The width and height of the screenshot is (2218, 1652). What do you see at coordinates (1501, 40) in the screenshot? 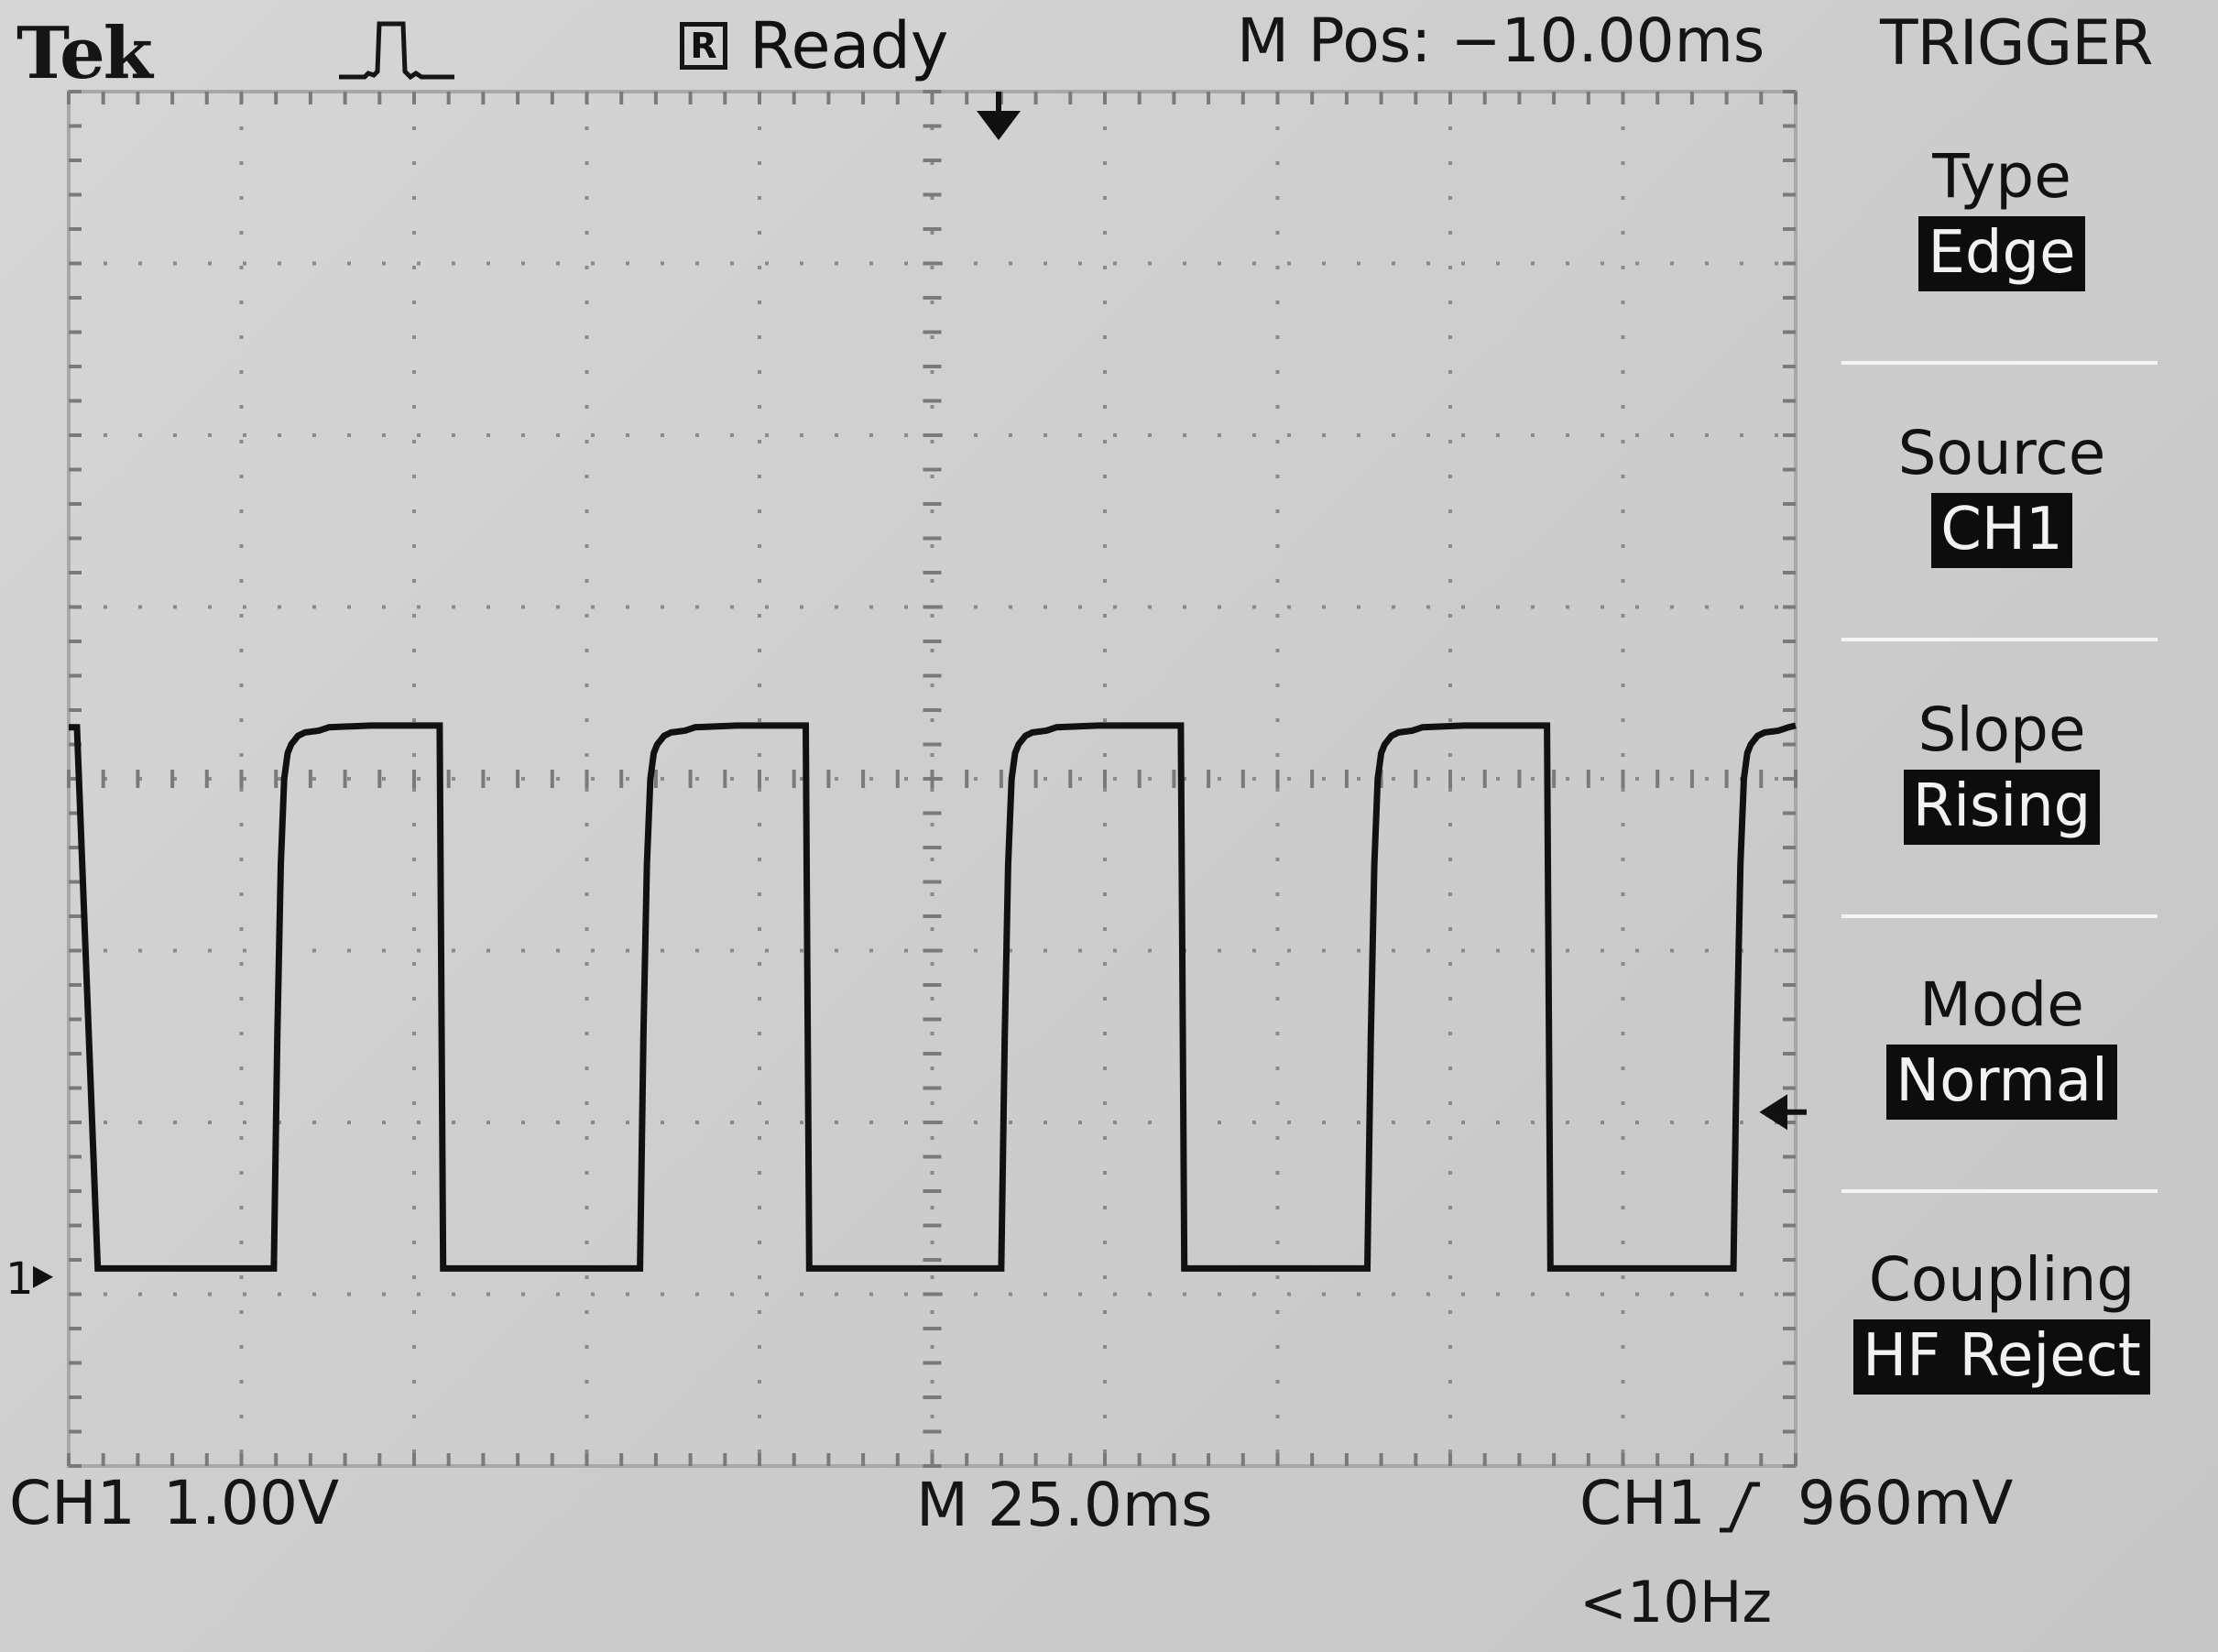
I see `main-position-readout: M Pos: −10.00ms` at bounding box center [1501, 40].